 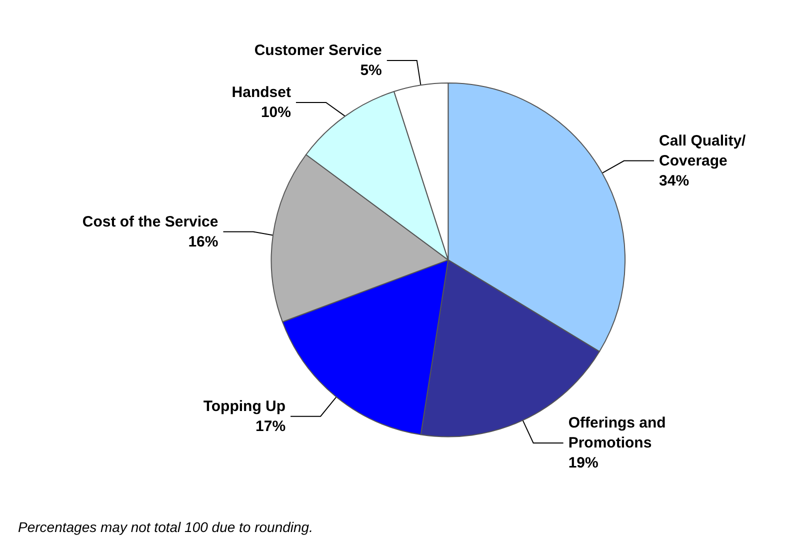 What do you see at coordinates (271, 426) in the screenshot?
I see `data-label: 17%` at bounding box center [271, 426].